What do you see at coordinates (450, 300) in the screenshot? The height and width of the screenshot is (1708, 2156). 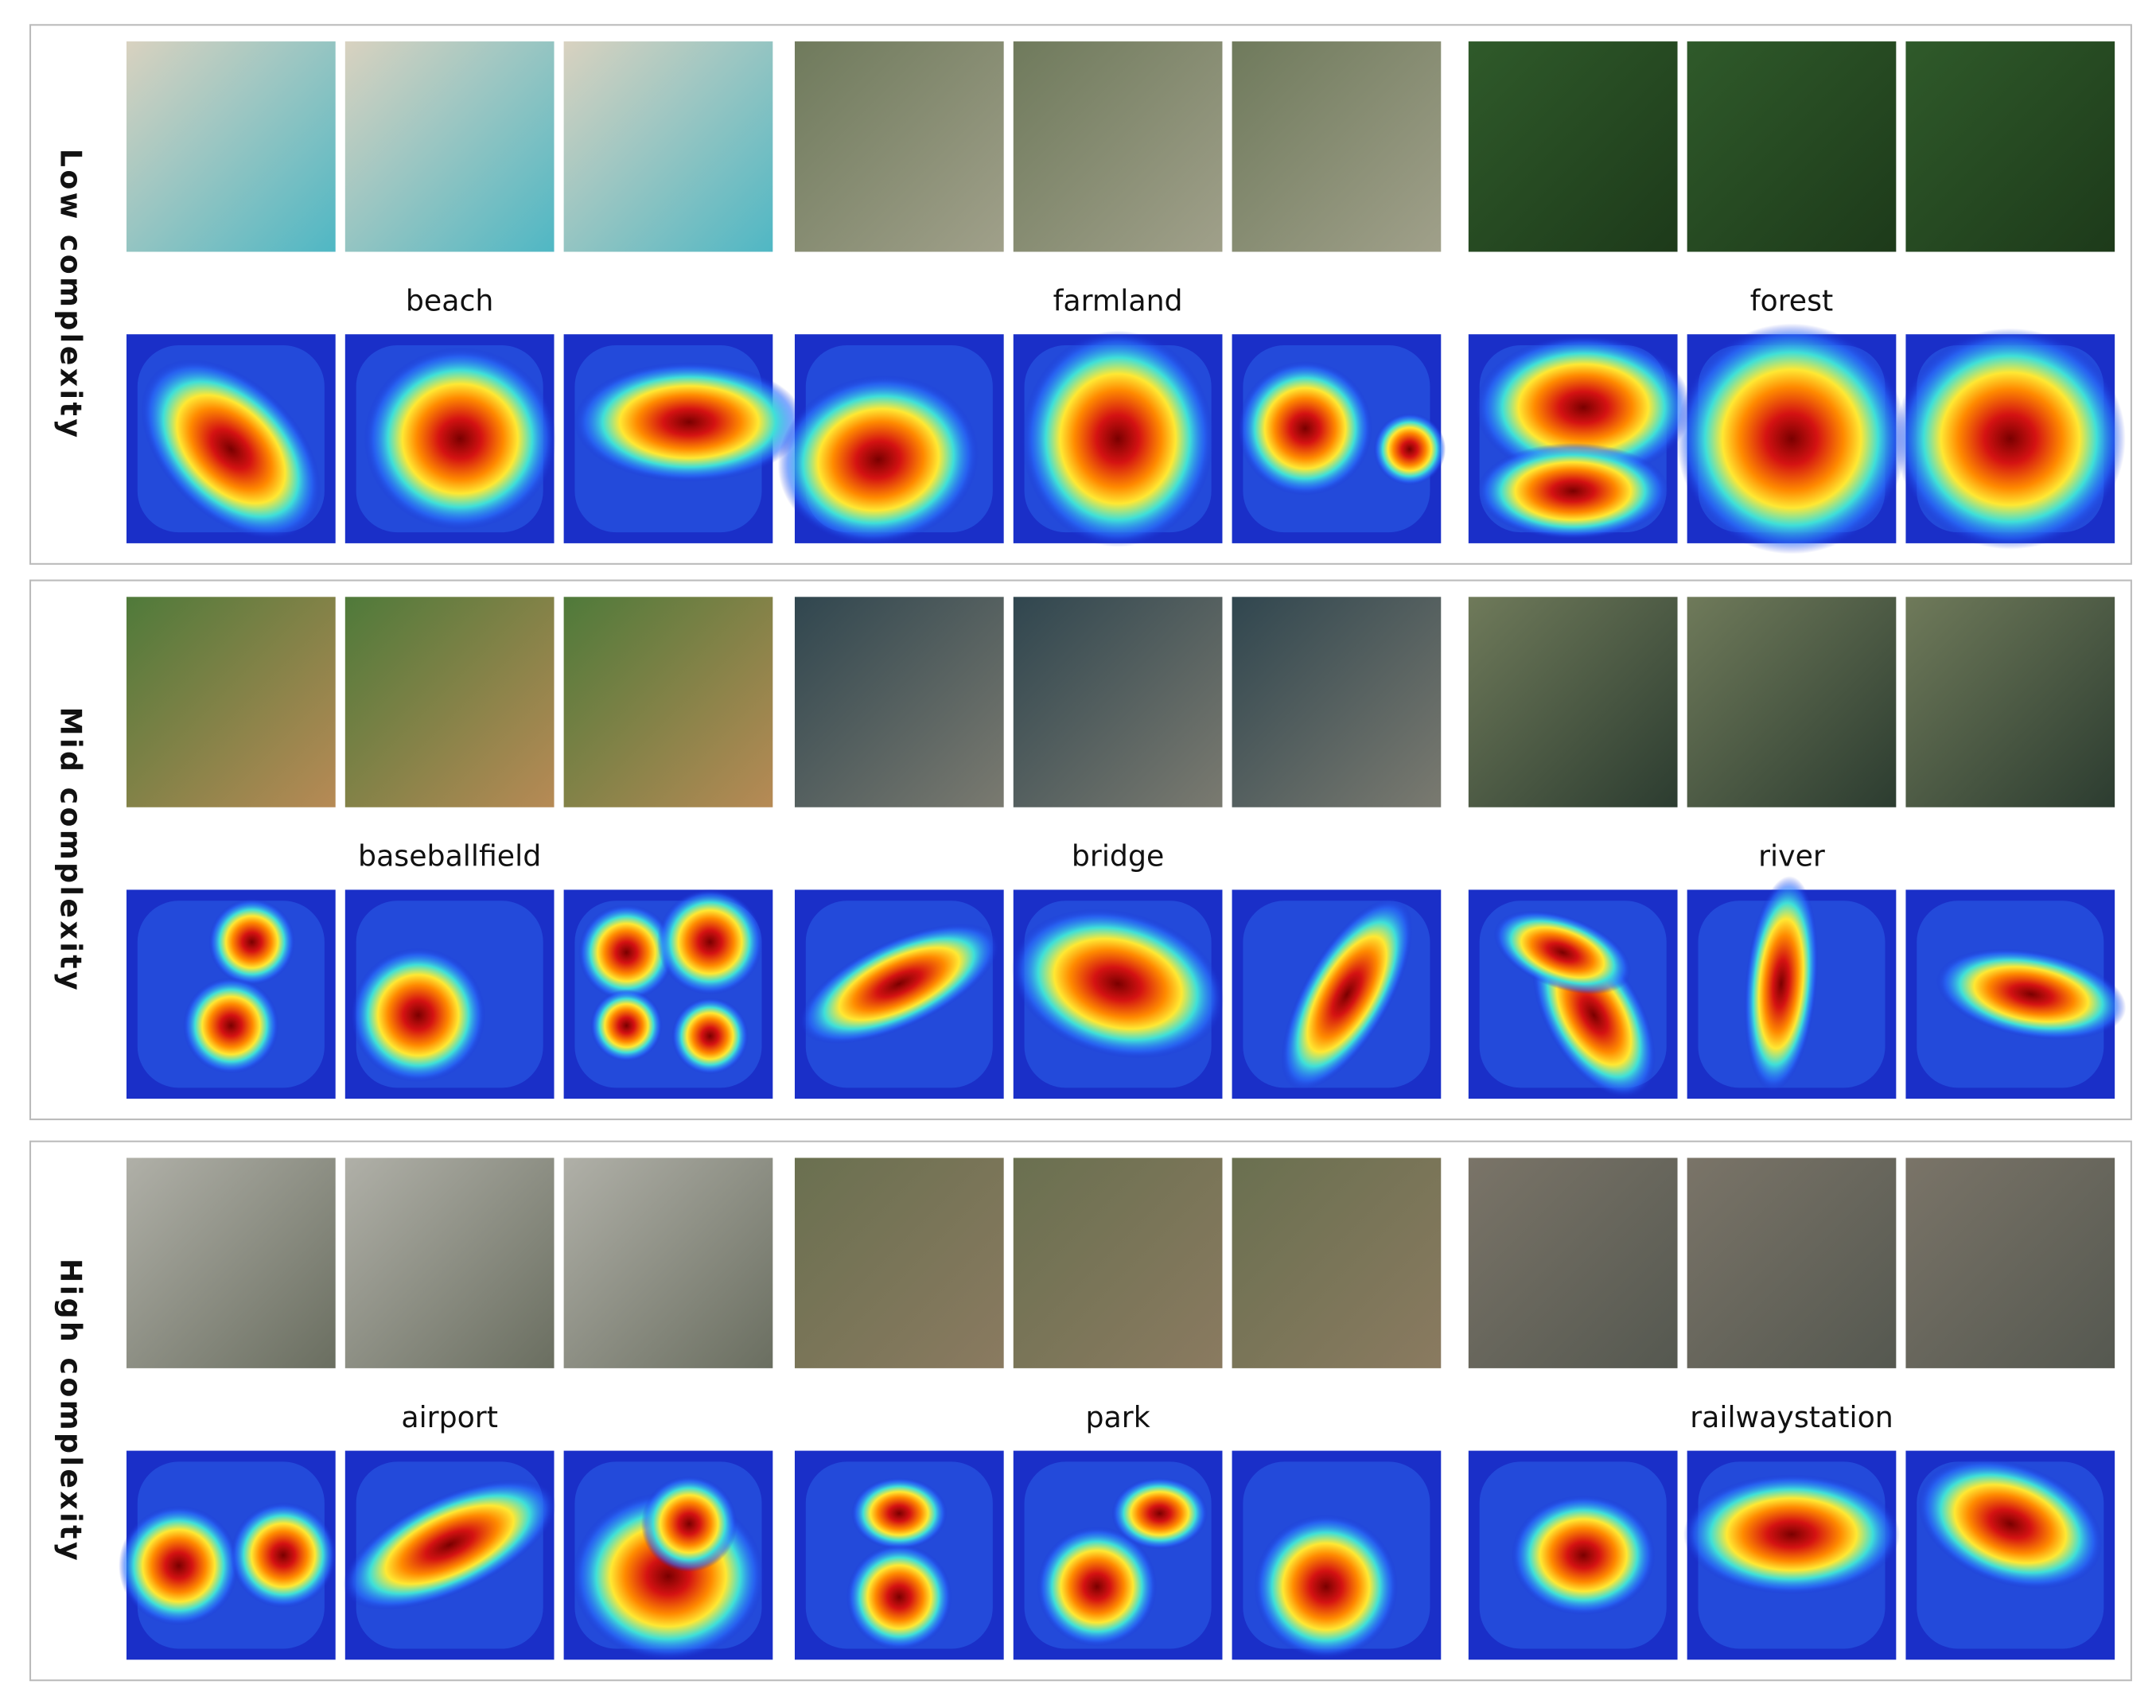 I see `class-label: beach` at bounding box center [450, 300].